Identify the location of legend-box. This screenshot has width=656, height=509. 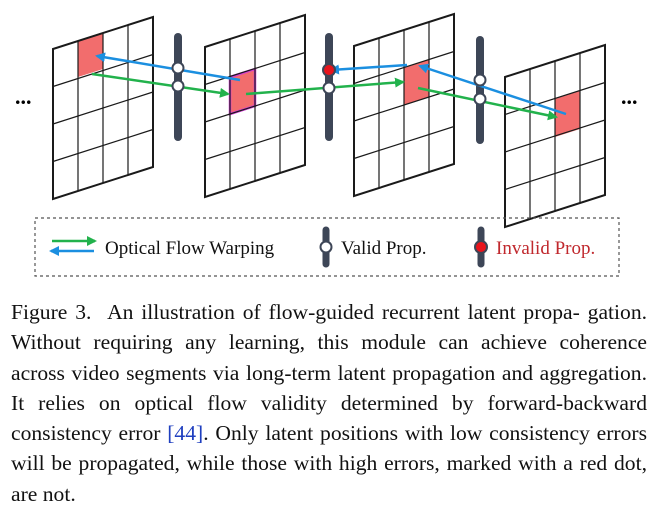
(327, 247).